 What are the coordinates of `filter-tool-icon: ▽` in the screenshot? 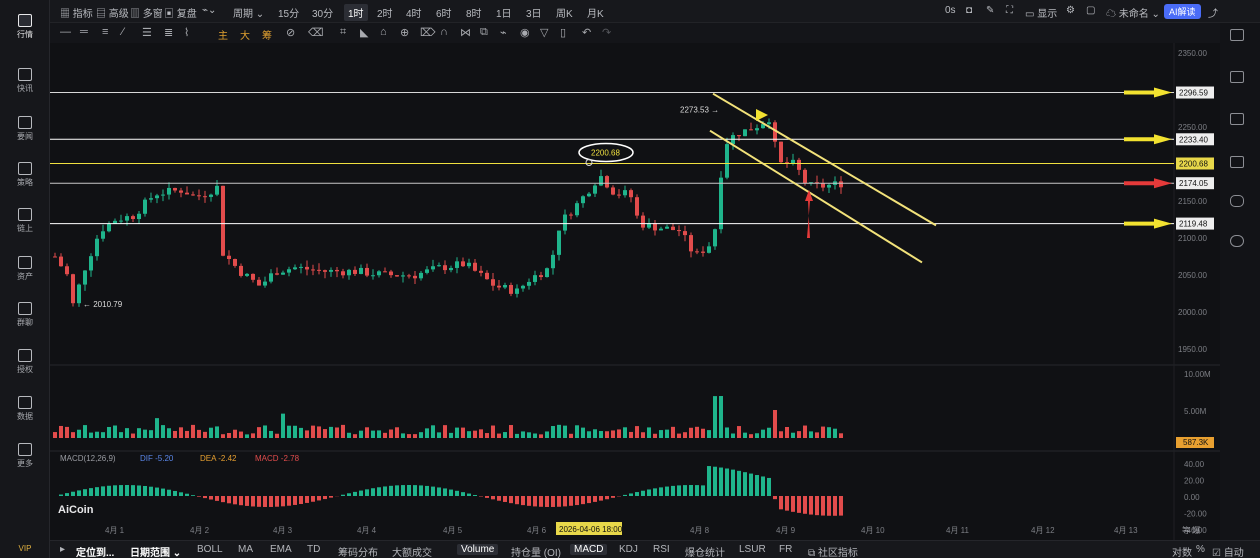 It's located at (544, 33).